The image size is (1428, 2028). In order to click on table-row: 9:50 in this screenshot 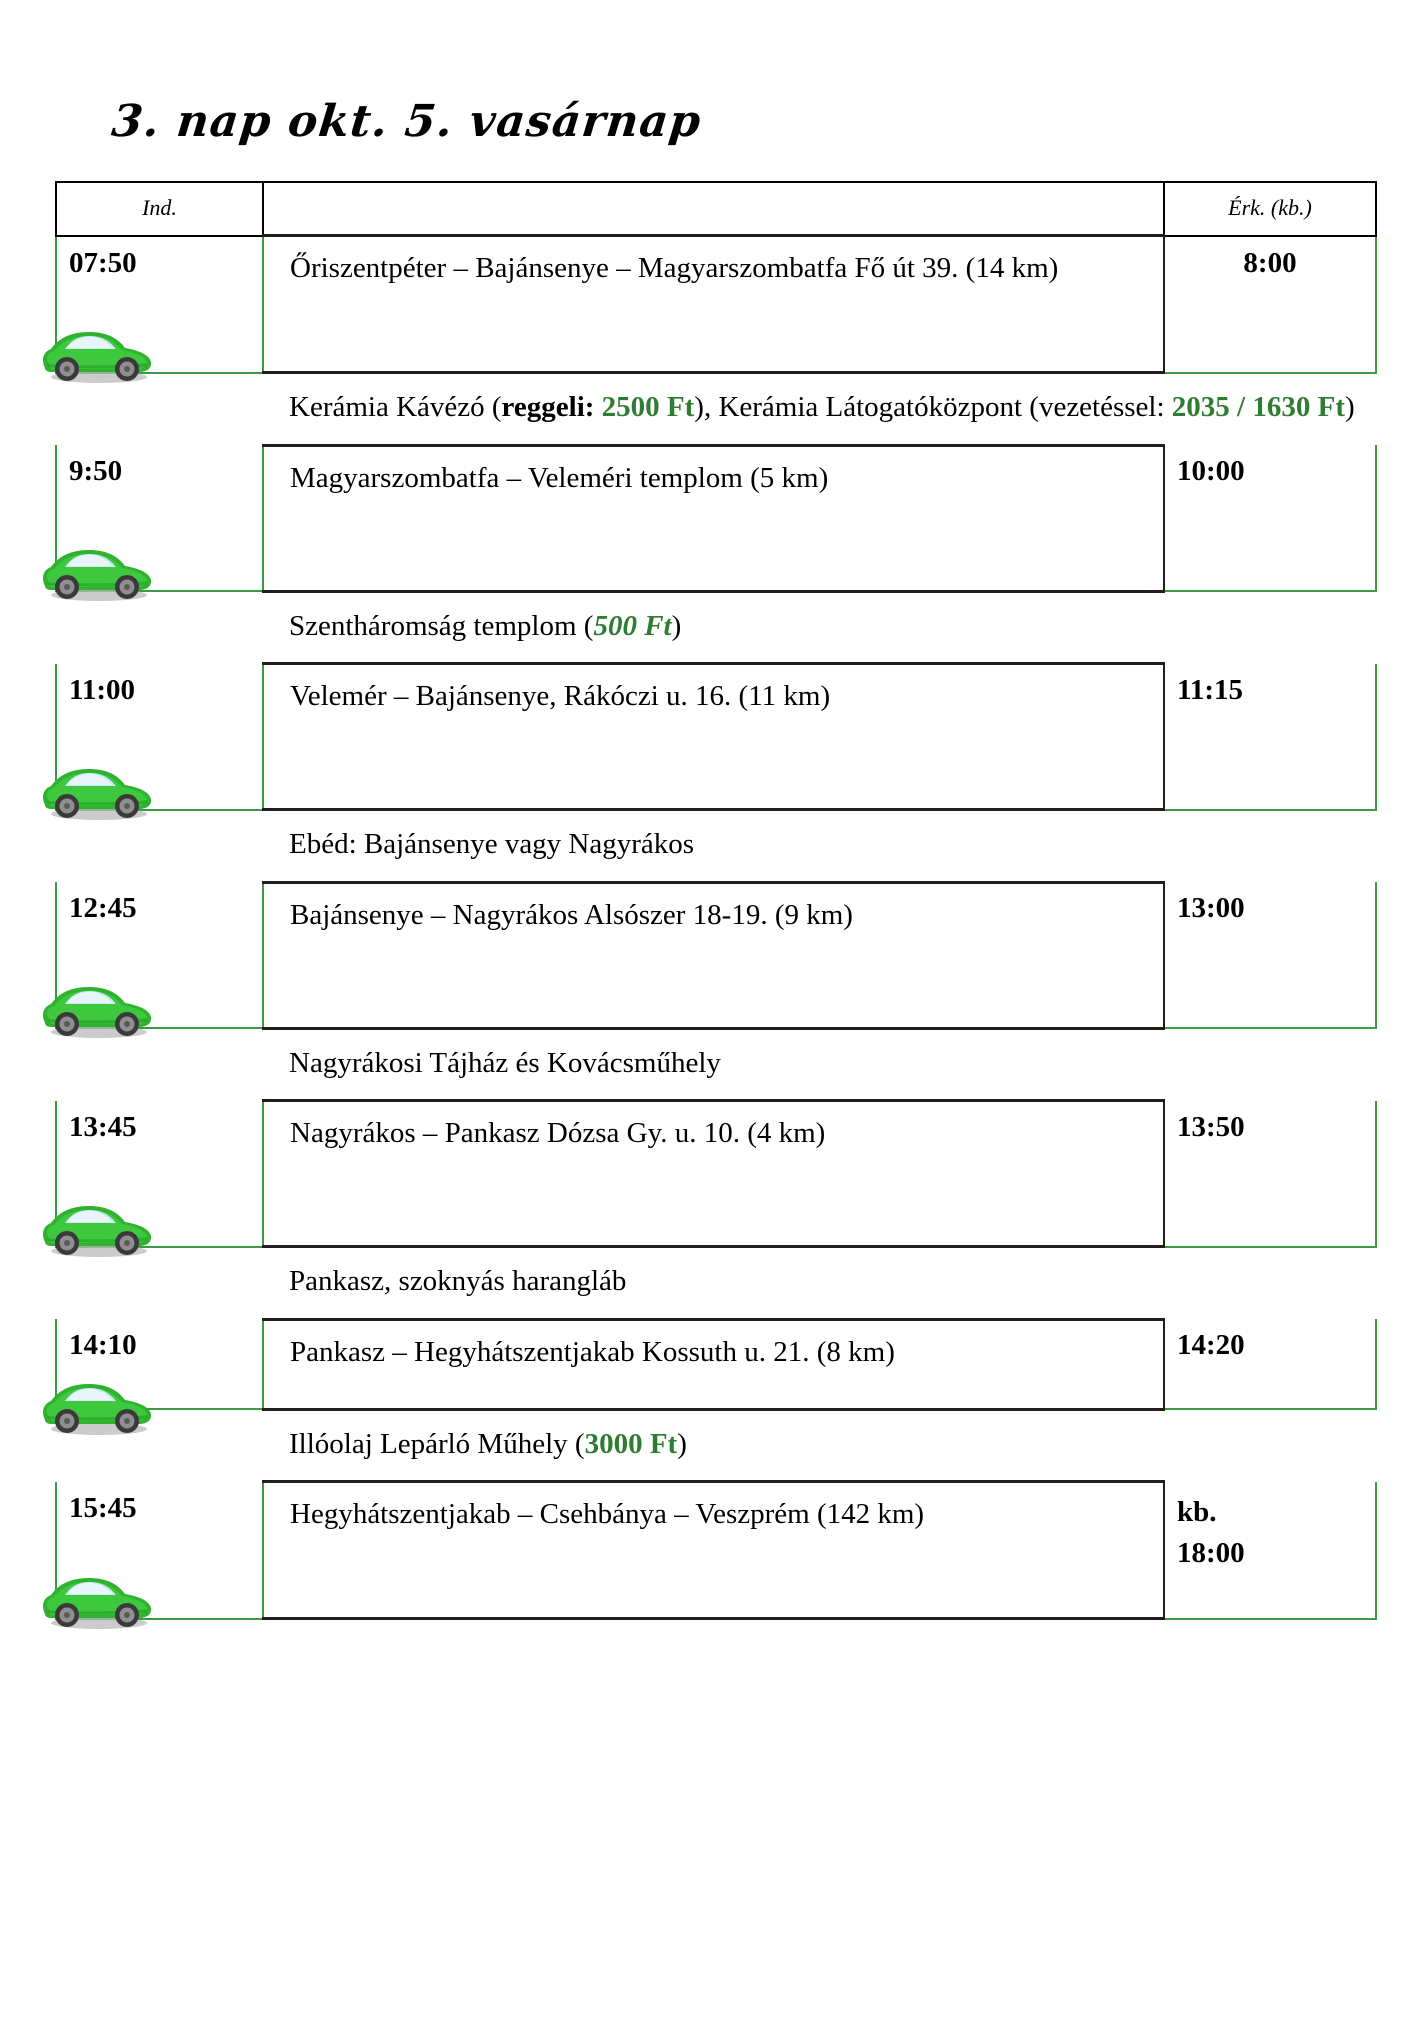, I will do `click(710, 522)`.